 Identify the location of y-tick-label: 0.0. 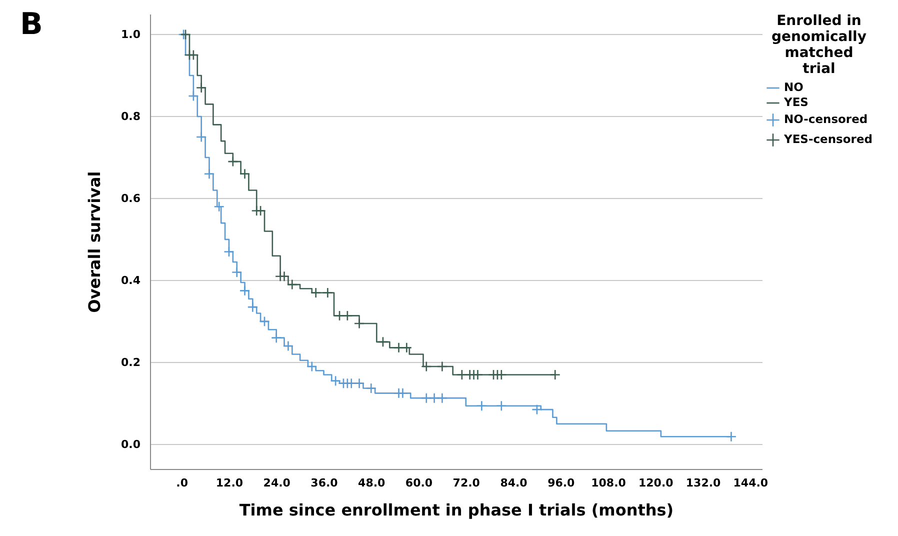
(131, 444).